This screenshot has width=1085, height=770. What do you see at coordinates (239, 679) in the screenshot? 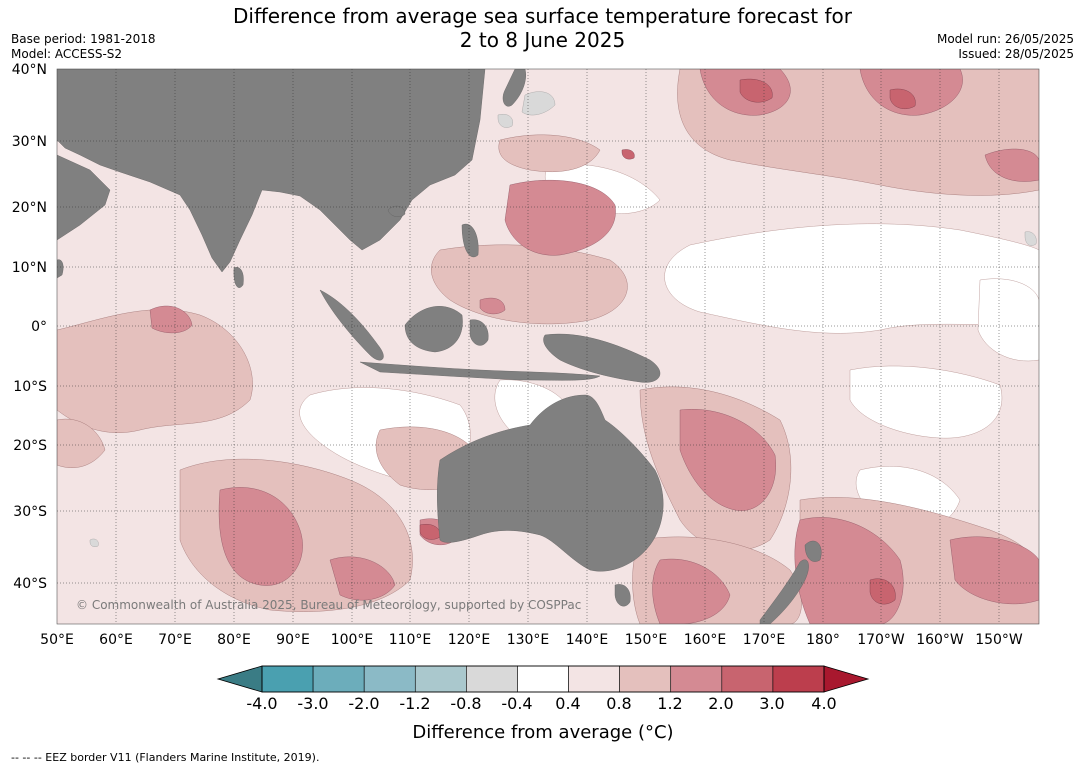
I see `colorbar-under-arrow` at bounding box center [239, 679].